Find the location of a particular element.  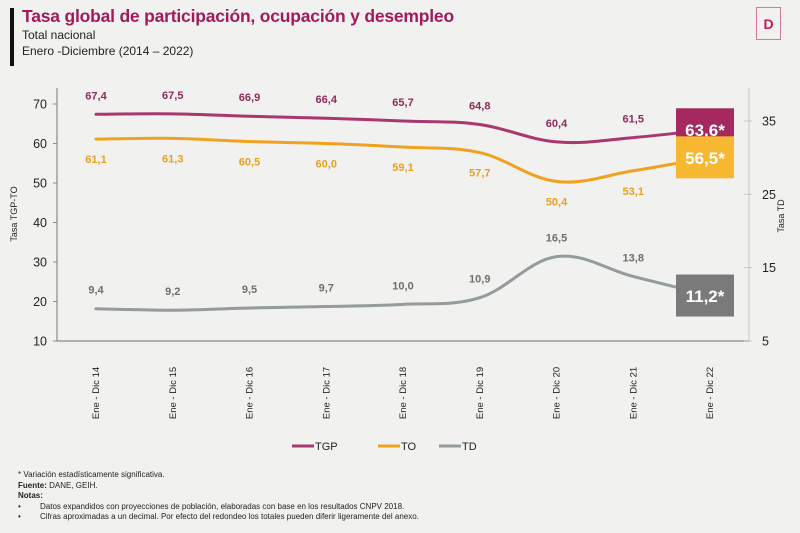

chart-subtitle-period: Enero -Diciembre (2014 – 2022) is located at coordinates (108, 51).